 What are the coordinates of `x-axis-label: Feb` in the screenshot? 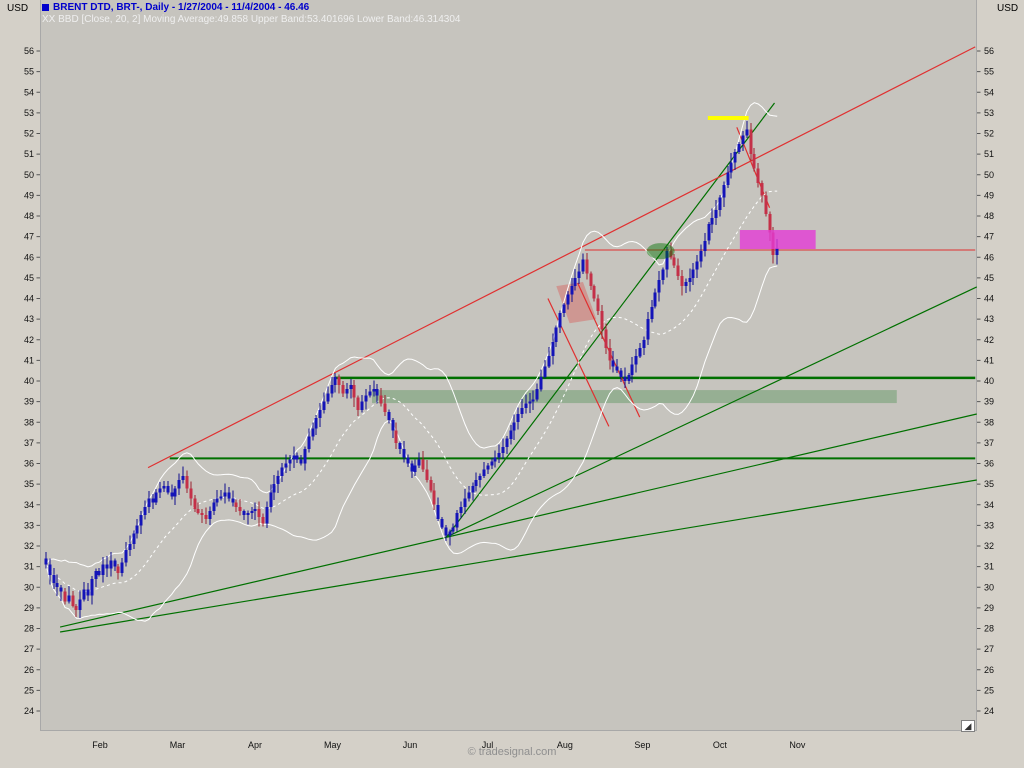 It's located at (100, 745).